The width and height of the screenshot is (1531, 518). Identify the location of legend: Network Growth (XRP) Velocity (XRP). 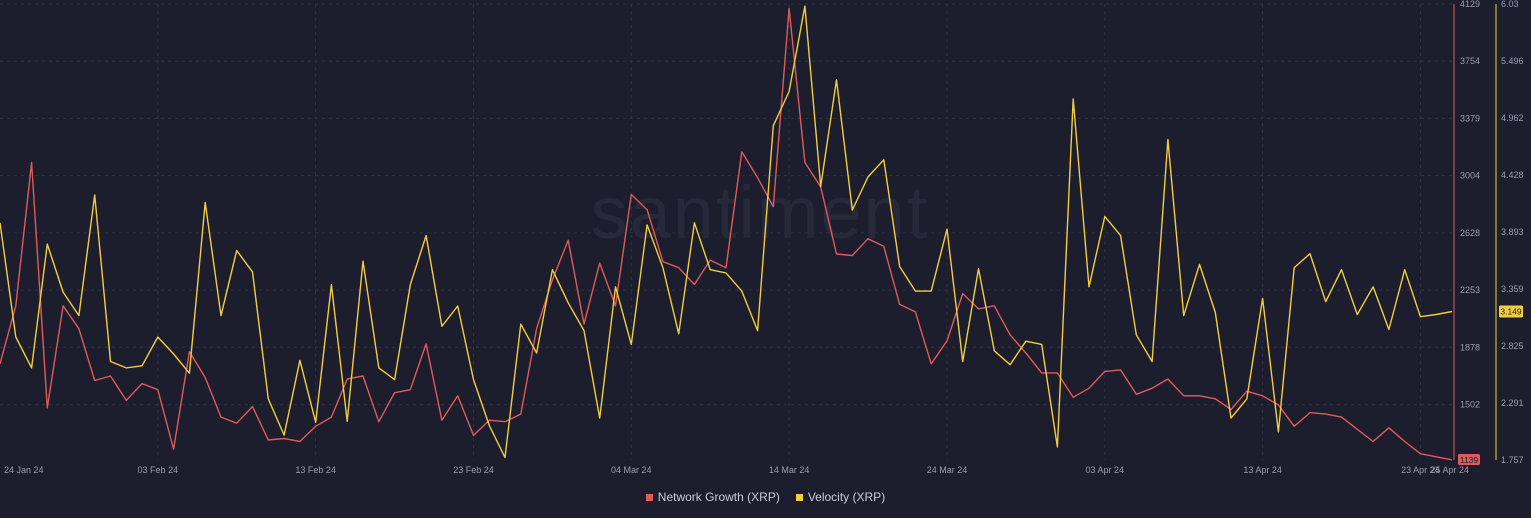
(765, 497).